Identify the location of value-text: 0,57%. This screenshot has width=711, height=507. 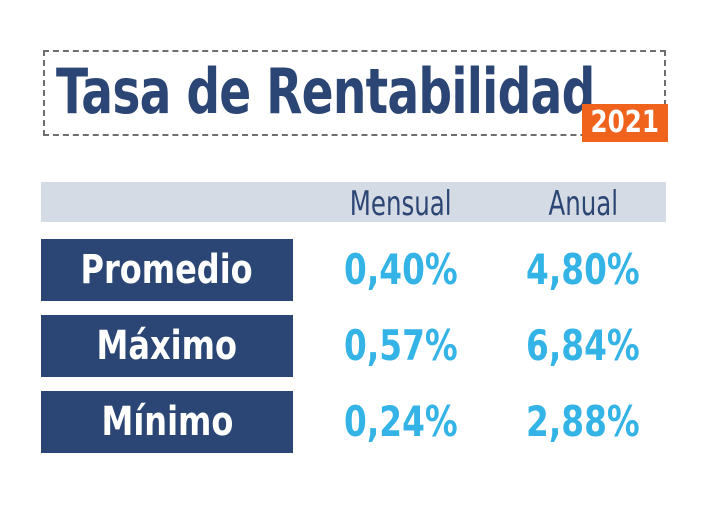
(401, 345).